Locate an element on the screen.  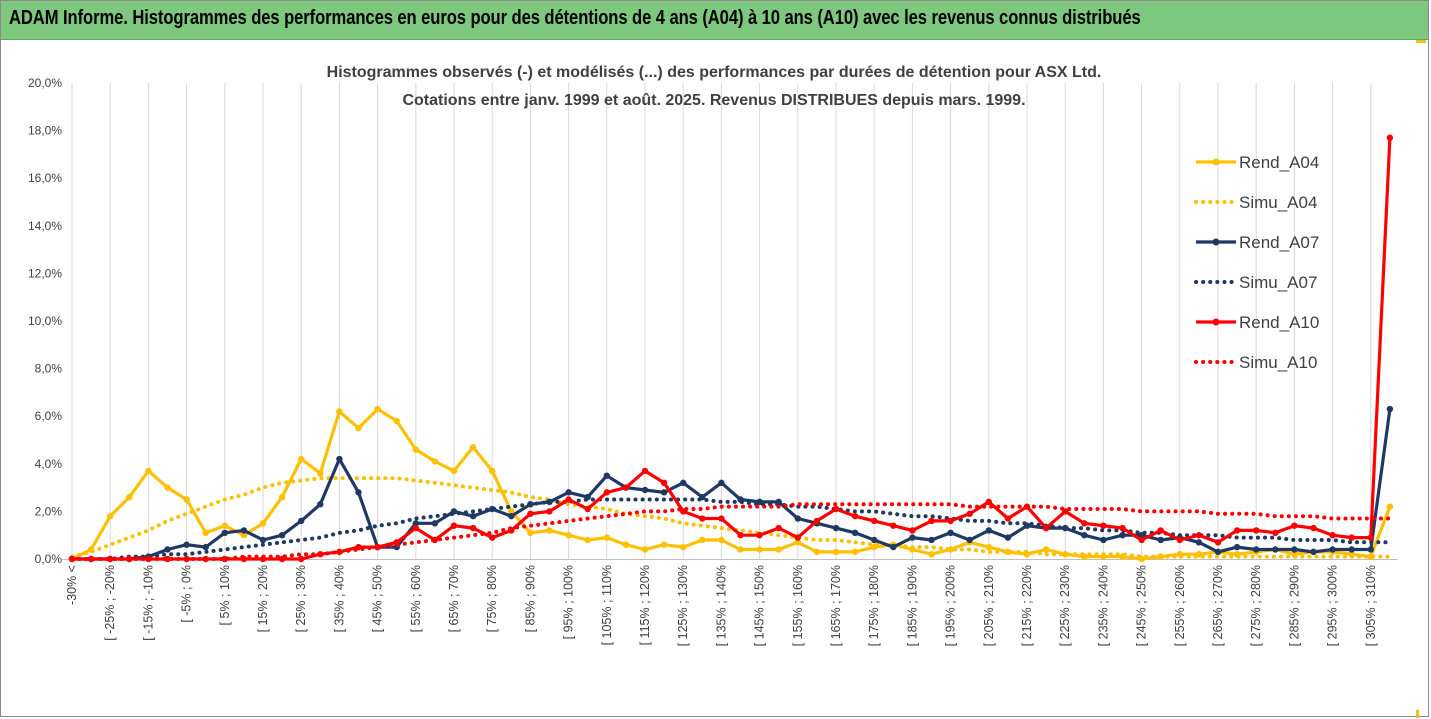
x-tick-label: [ 65% ; 70% is located at coordinates (454, 598).